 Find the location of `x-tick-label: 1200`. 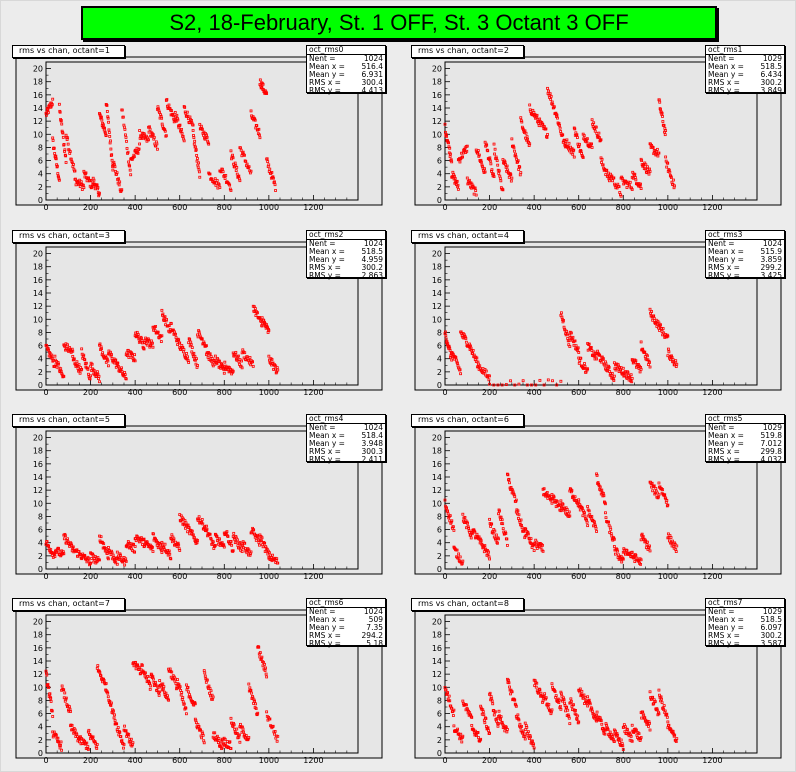

x-tick-label: 1200 is located at coordinates (313, 576).